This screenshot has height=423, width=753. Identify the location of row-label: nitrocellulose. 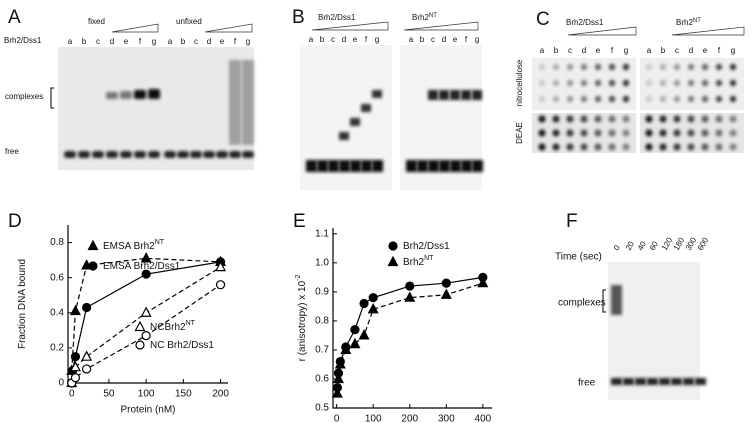
(519, 82).